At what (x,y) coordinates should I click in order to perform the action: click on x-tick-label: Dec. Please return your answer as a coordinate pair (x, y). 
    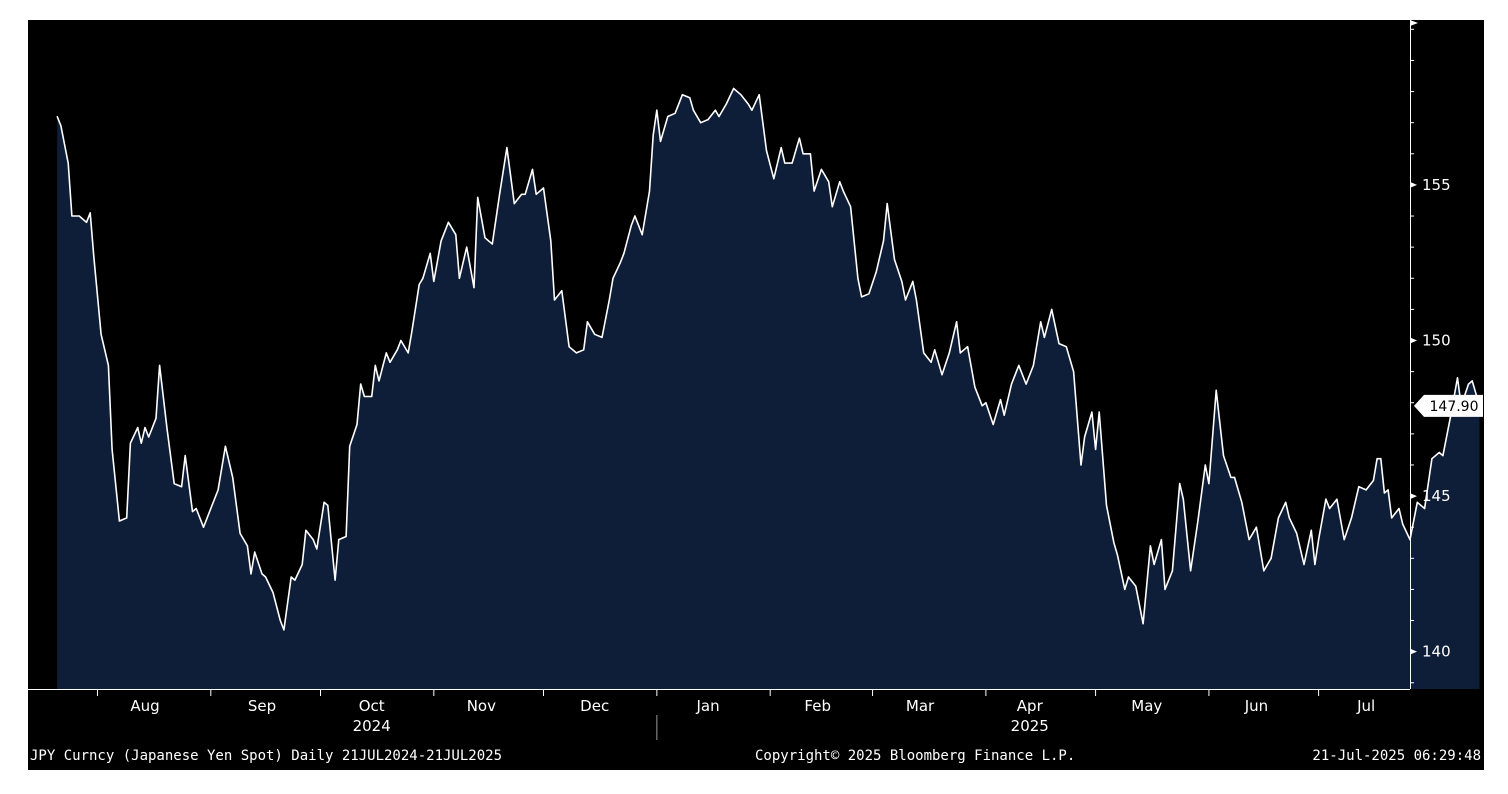
    Looking at the image, I should click on (594, 706).